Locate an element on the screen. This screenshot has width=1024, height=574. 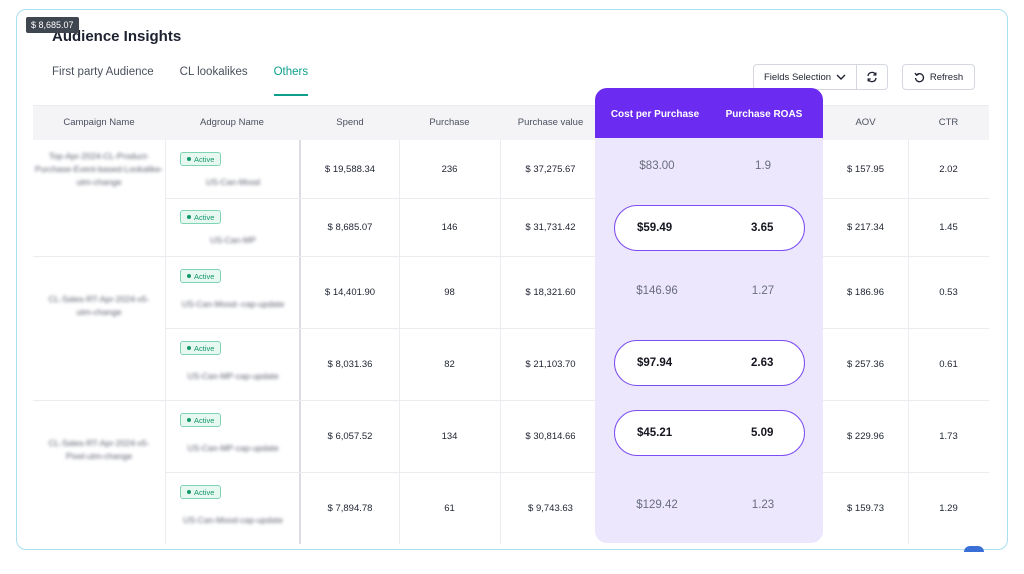
sync-icon is located at coordinates (872, 77).